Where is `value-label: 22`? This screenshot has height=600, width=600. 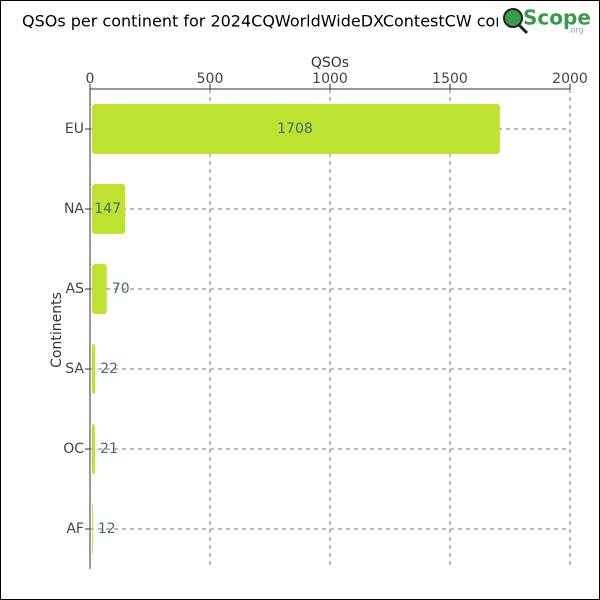
value-label: 22 is located at coordinates (109, 369).